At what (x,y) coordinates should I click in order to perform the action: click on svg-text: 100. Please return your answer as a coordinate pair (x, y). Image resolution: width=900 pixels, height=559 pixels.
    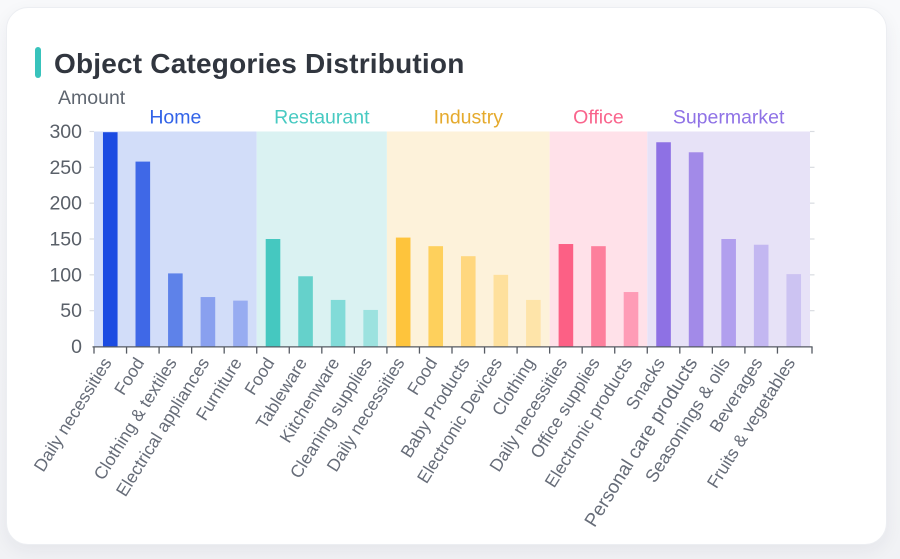
    Looking at the image, I should click on (65, 275).